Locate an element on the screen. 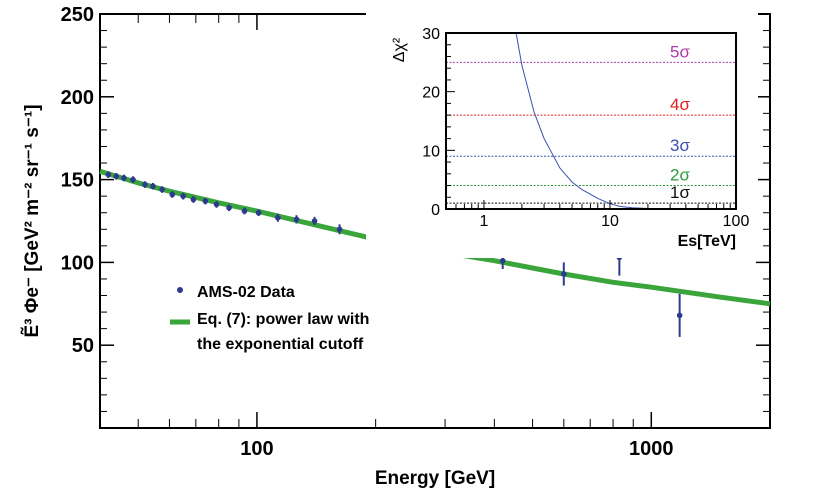 This screenshot has height=496, width=819. inset-y-axis-ticks: 0 10 20 30 is located at coordinates (438, 122).